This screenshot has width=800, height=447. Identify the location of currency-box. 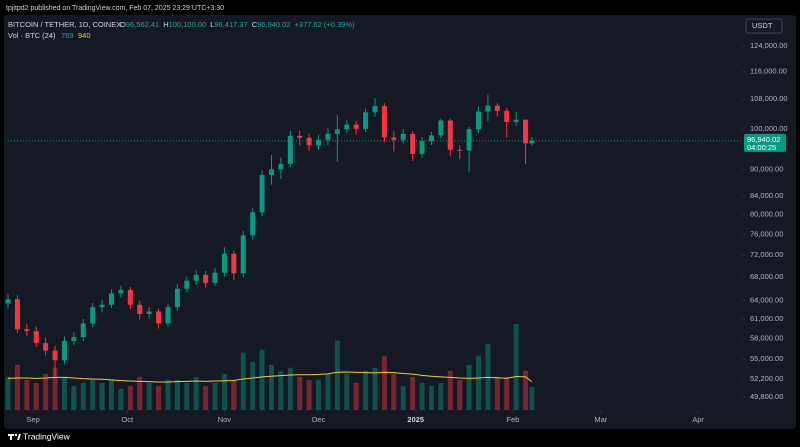
(764, 26).